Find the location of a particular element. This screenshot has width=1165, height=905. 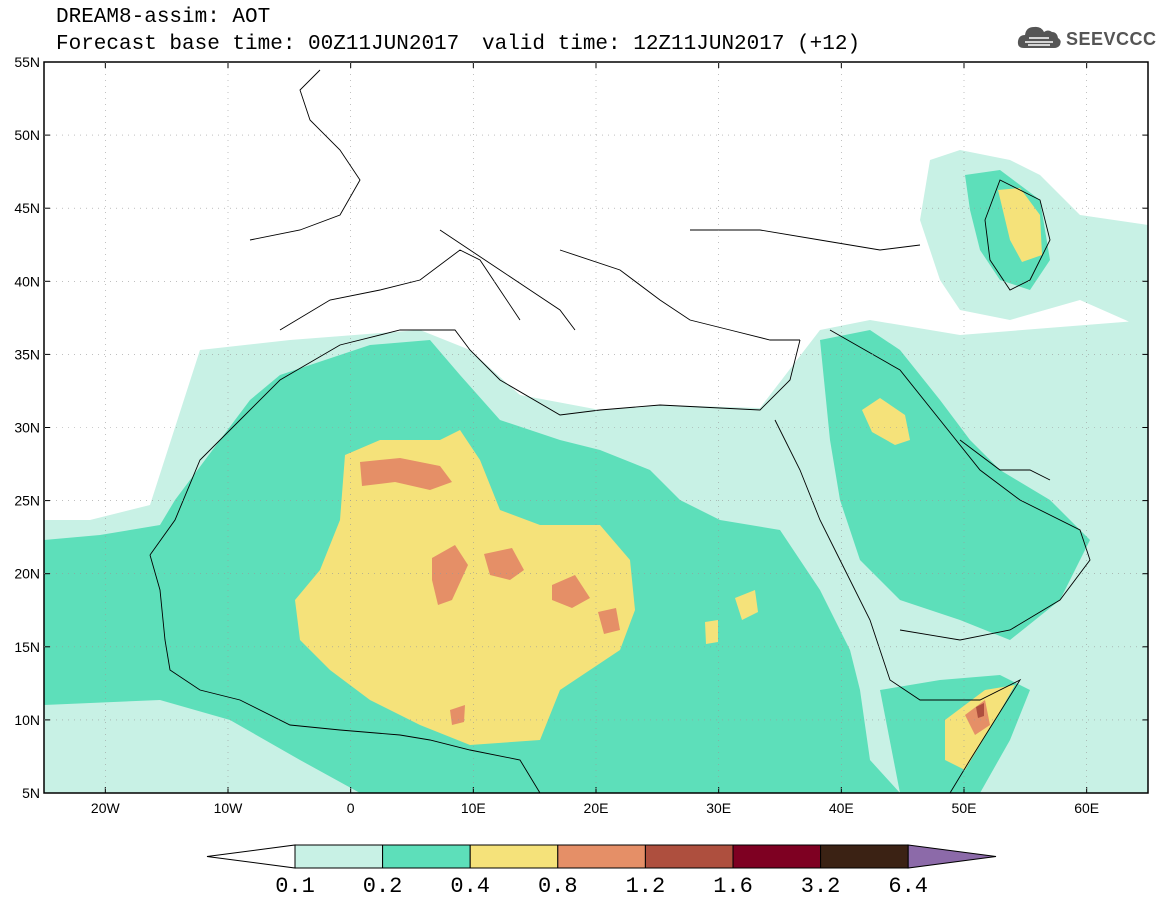

lat-label: 40N is located at coordinates (27, 281).